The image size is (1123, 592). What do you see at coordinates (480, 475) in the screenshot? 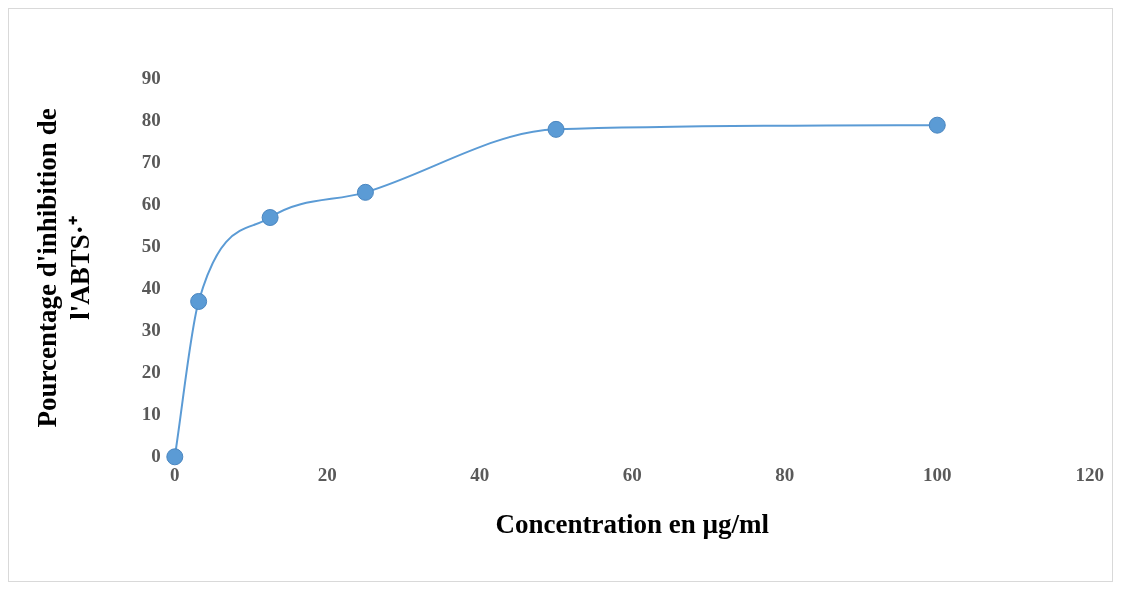
I see `x-tick-label: 40` at bounding box center [480, 475].